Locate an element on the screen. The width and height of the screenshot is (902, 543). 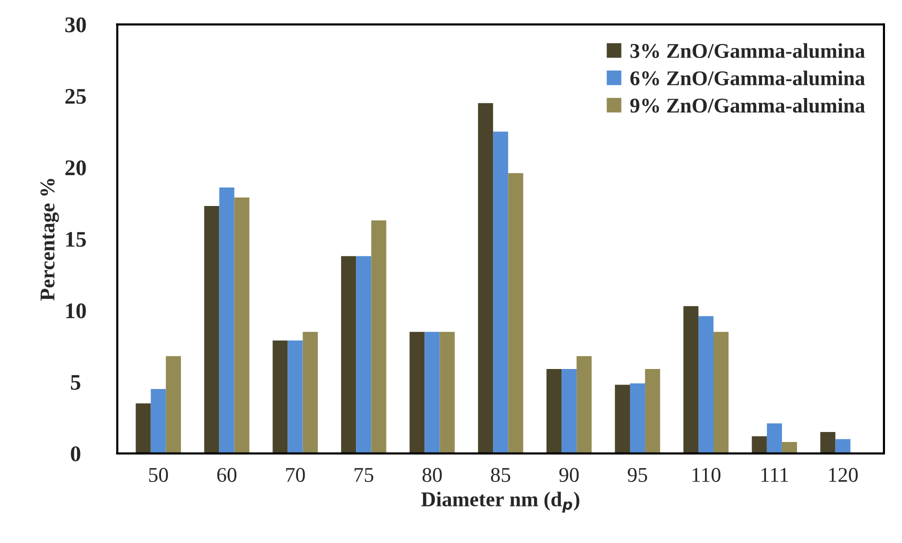
x-tick-label: 50 is located at coordinates (158, 475).